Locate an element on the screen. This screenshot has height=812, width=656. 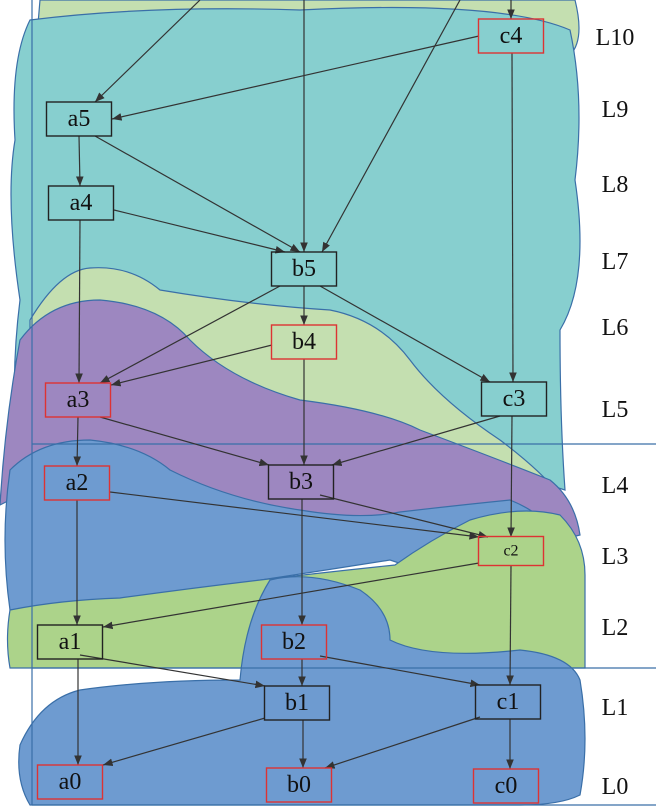
node-label: b5 is located at coordinates (304, 269).